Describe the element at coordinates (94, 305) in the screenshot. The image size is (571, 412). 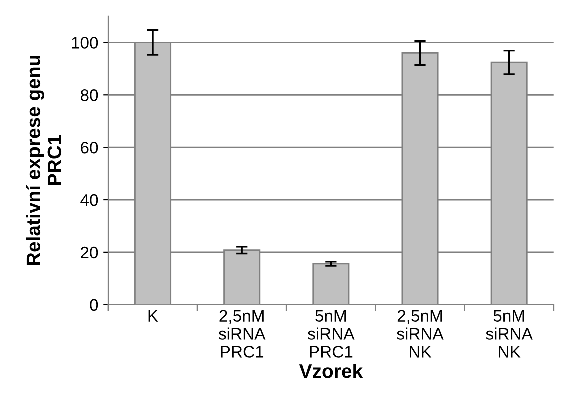
I see `y-tick-label: 0` at that location.